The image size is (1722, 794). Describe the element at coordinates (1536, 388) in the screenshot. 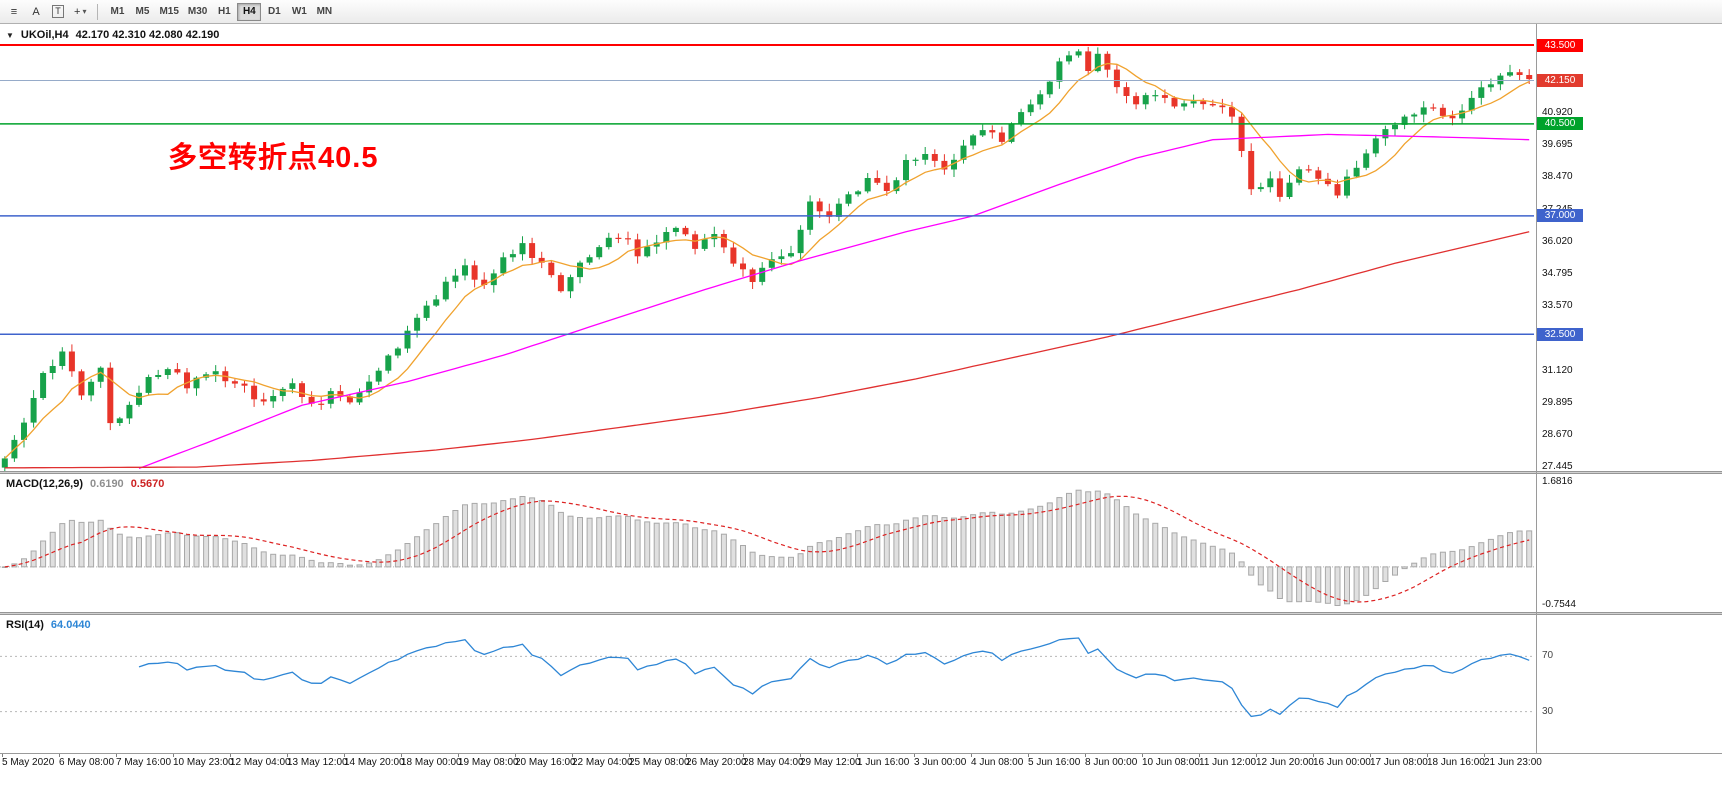

I see `price-axis-line` at that location.